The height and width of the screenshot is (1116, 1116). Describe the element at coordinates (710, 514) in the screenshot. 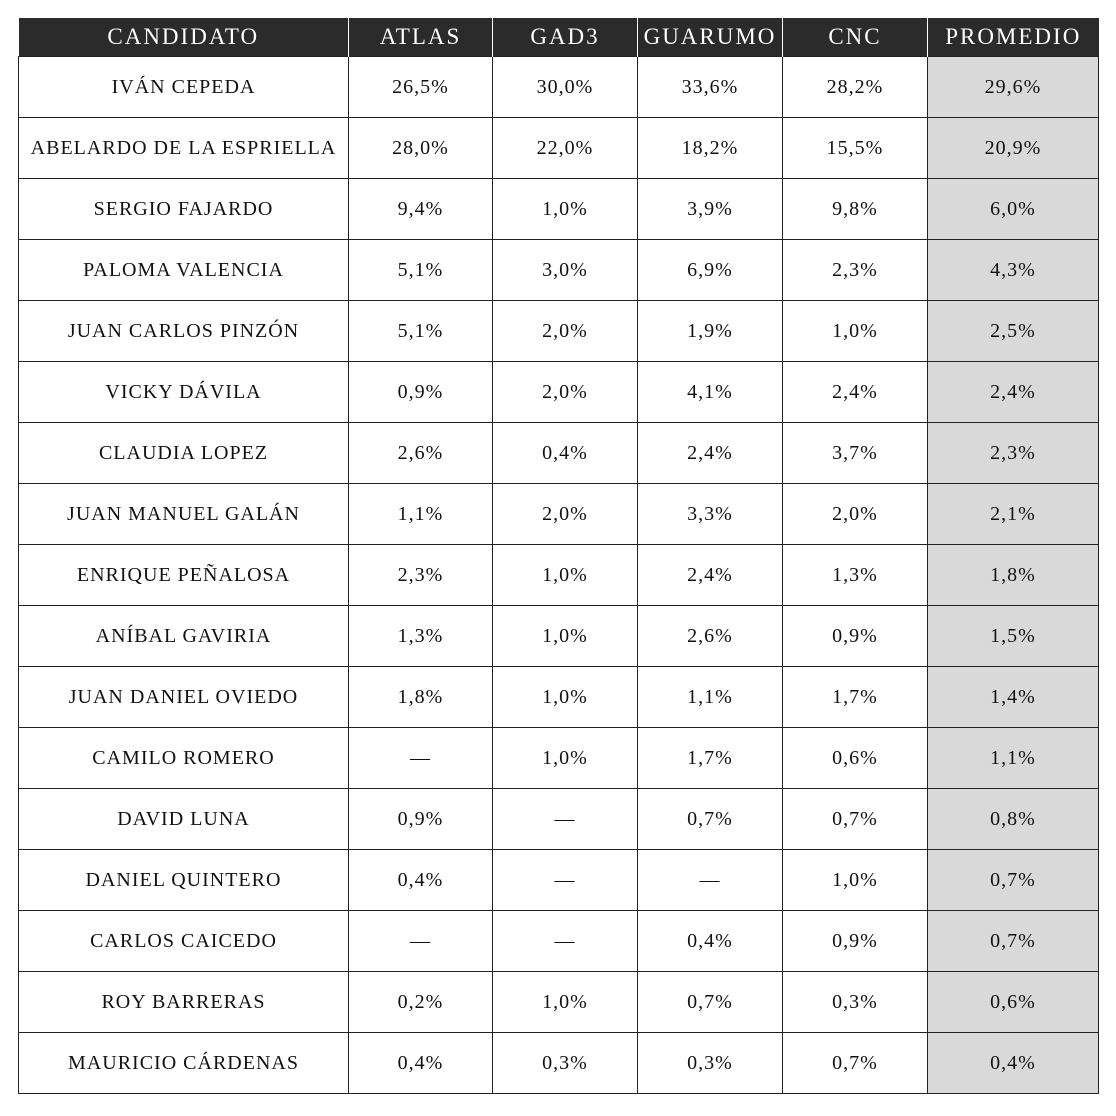

I see `poll-cell: 3,3%` at that location.